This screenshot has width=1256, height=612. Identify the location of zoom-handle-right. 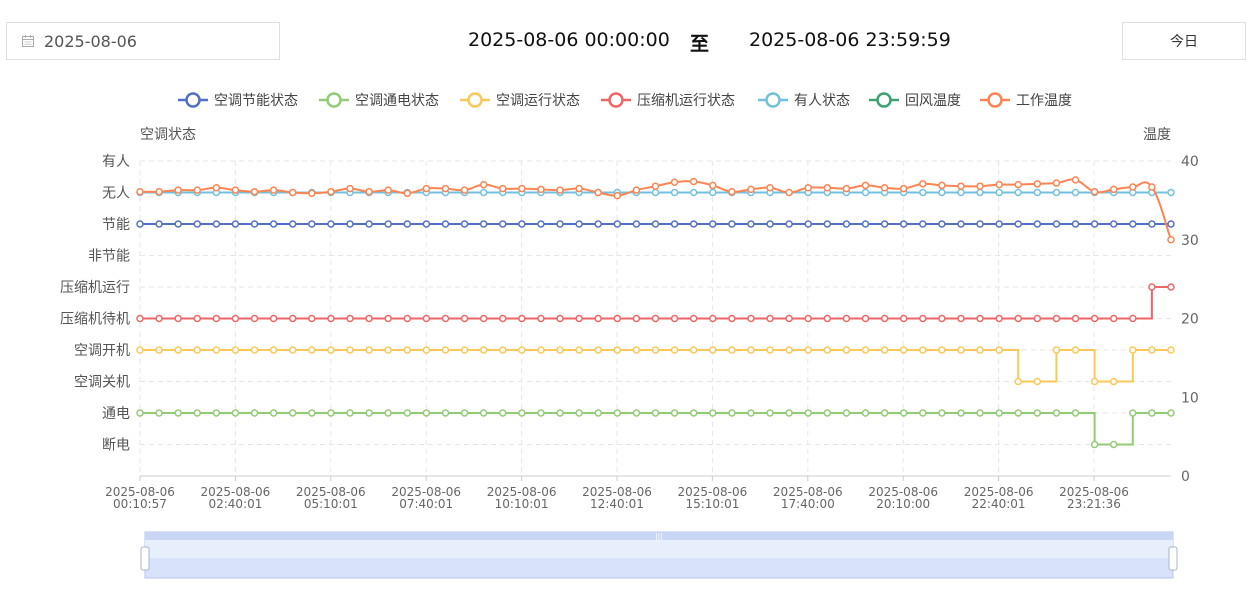
(1173, 558).